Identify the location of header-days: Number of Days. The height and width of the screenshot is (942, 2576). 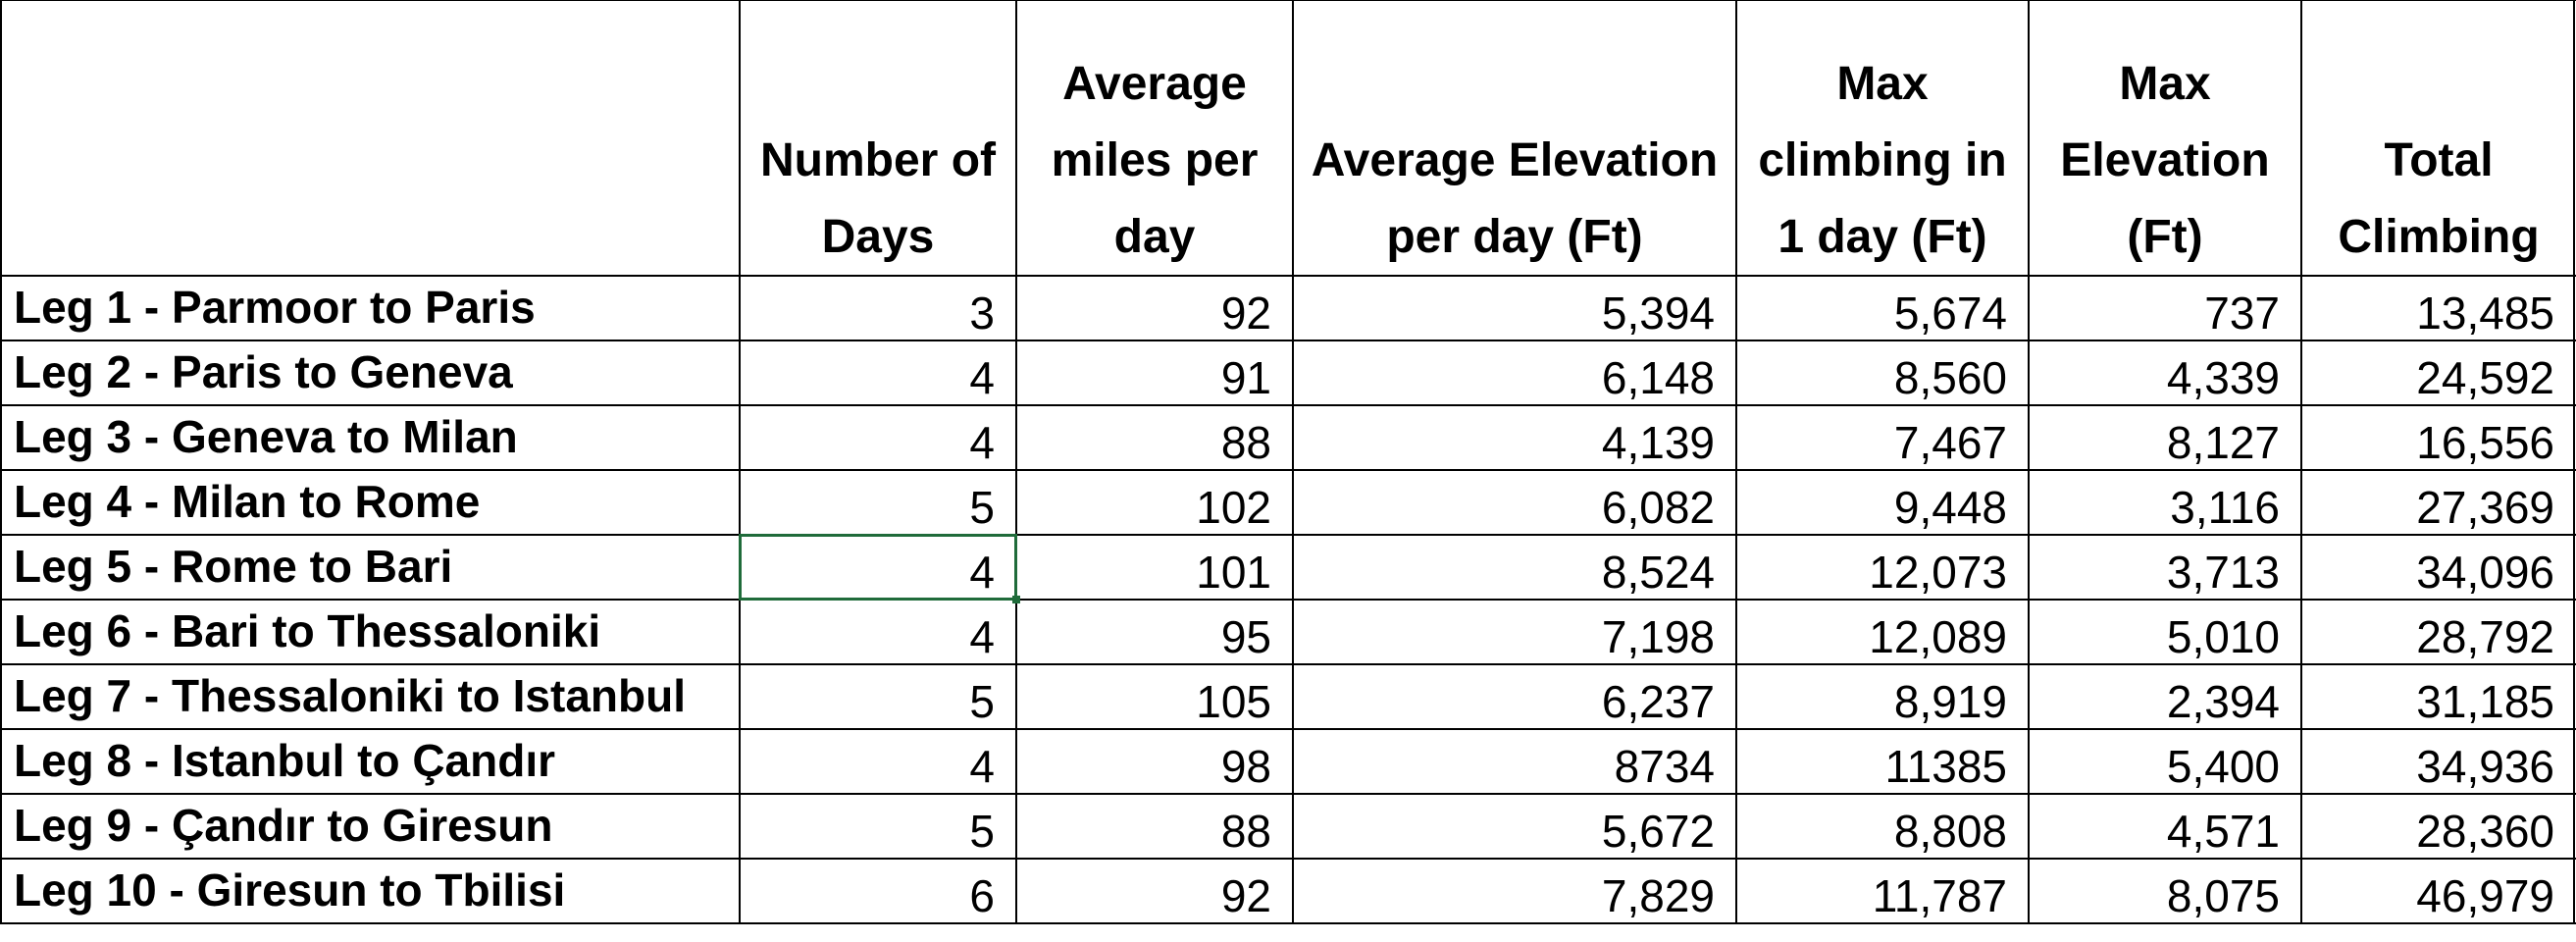
(878, 138).